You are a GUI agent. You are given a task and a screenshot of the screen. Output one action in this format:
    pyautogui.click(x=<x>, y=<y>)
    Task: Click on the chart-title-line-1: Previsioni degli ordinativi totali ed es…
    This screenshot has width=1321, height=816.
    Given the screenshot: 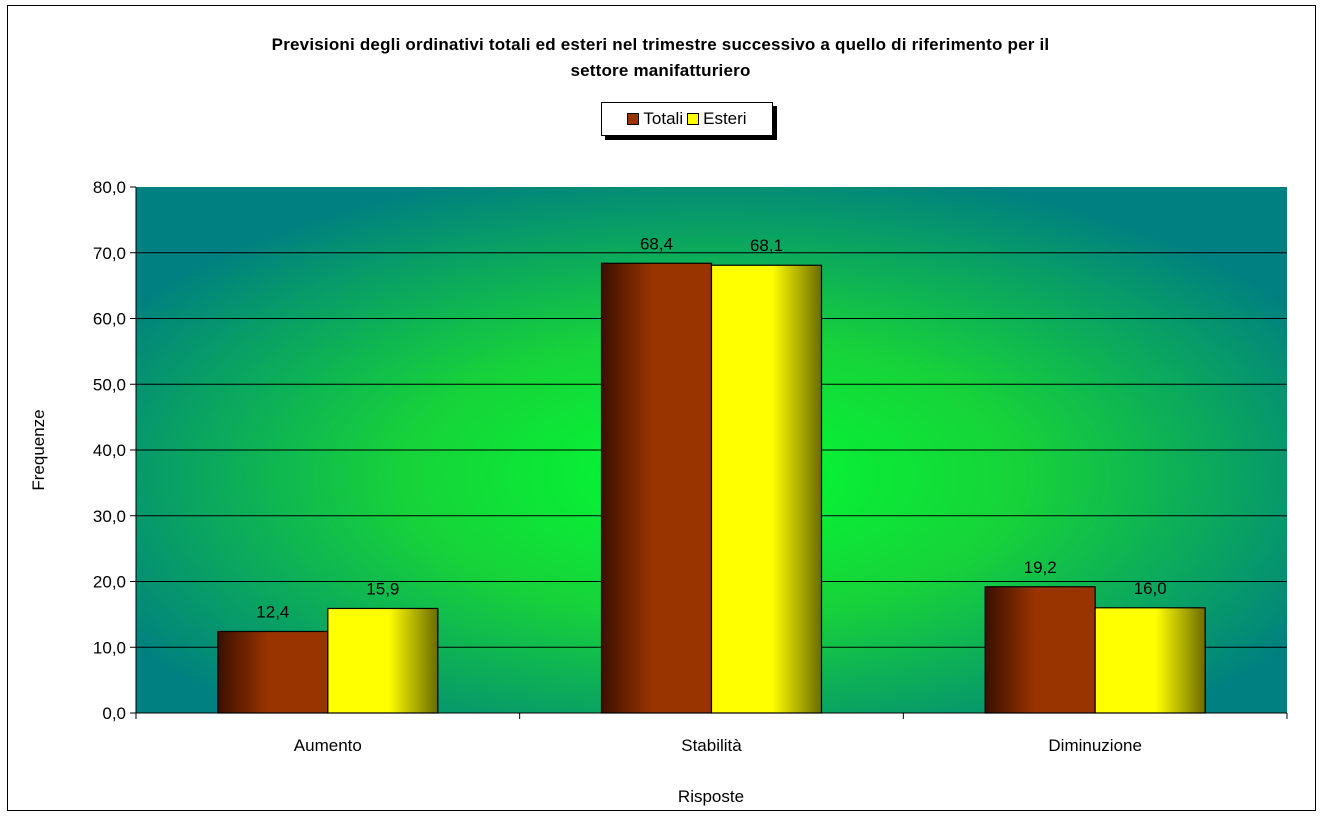 What is the action you would take?
    pyautogui.click(x=660, y=44)
    